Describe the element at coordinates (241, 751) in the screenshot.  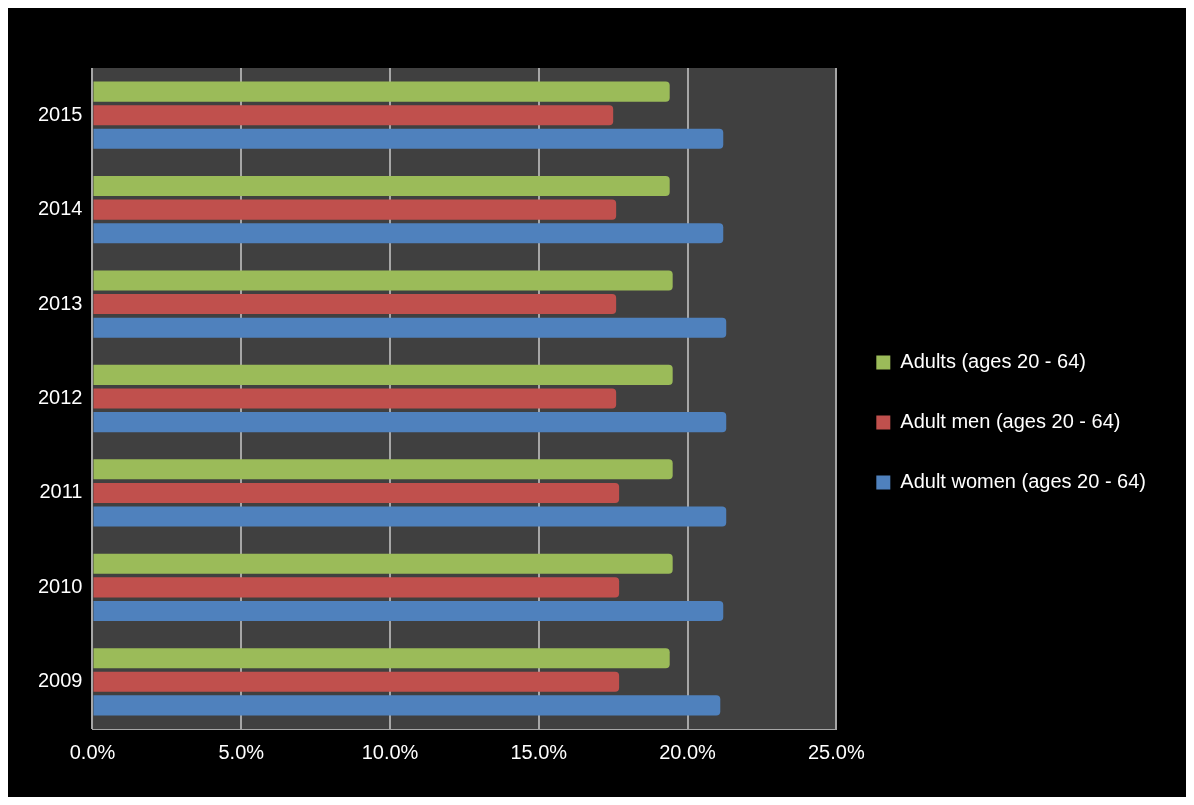
I see `x-tick-label: 5.0%` at that location.